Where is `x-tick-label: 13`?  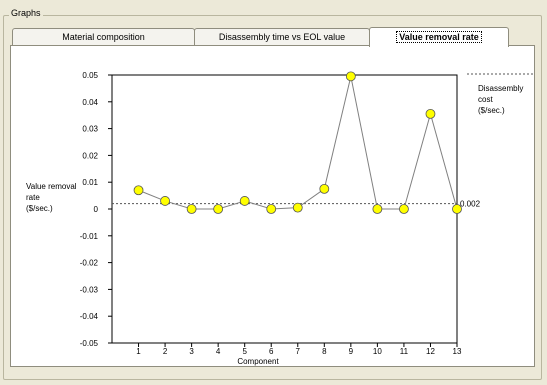 x-tick-label: 13 is located at coordinates (457, 351).